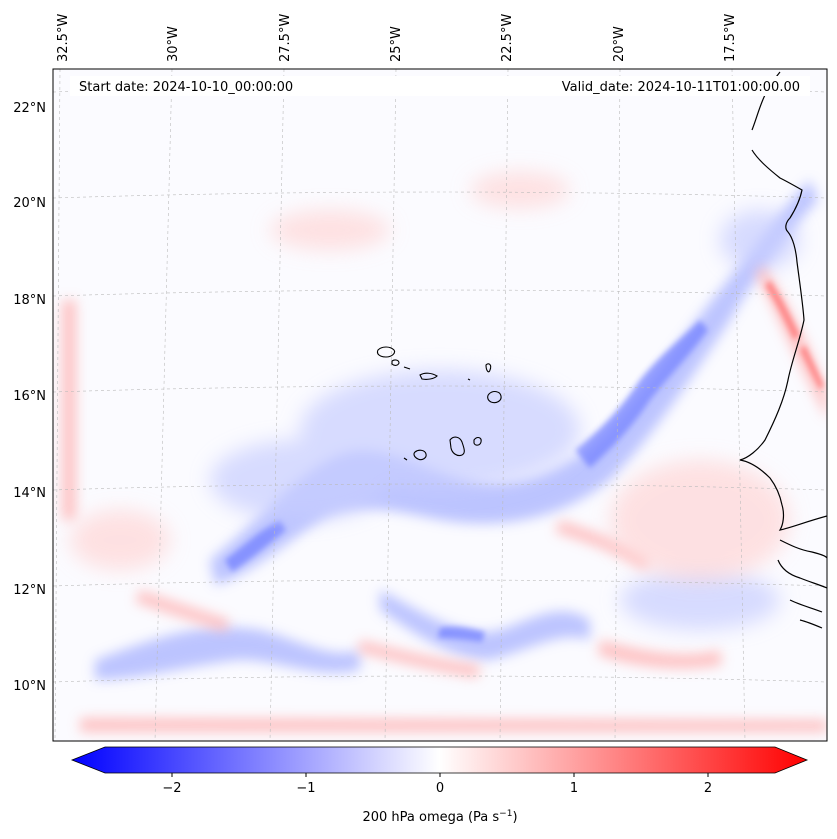  Describe the element at coordinates (440, 86) in the screenshot. I see `header-bar` at that location.